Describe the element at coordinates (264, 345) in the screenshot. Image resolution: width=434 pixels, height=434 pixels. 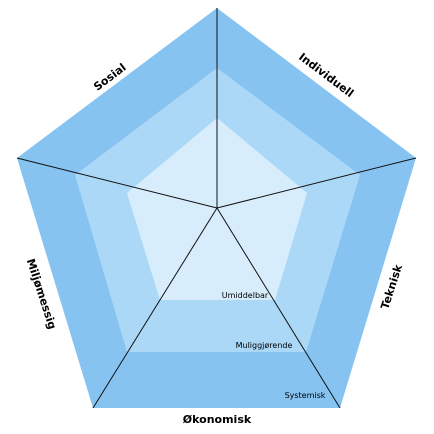
I see `level-label: Muliggjørende` at that location.